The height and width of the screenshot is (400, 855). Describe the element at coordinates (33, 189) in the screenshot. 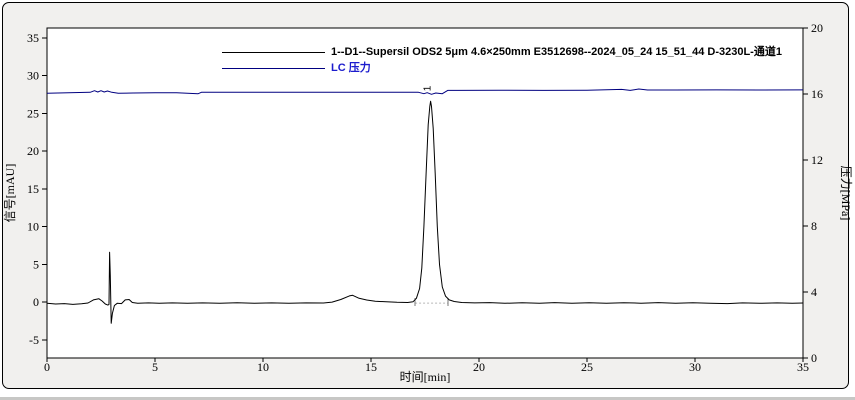

I see `y-left-tick-label: 15` at that location.